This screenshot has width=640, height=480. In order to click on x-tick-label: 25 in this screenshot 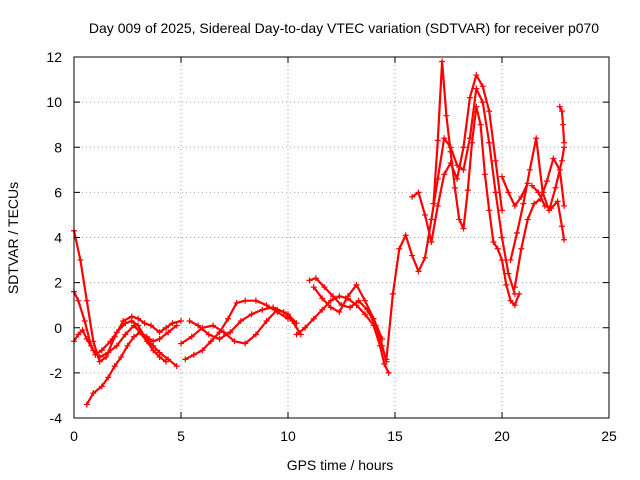, I will do `click(609, 436)`.